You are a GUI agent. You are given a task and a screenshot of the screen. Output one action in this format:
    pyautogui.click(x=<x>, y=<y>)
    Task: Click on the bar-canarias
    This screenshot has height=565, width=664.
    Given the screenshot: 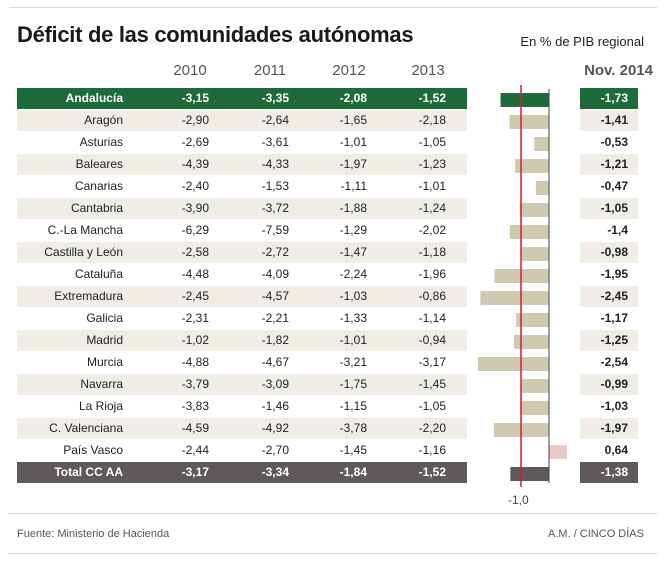 What is the action you would take?
    pyautogui.click(x=542, y=188)
    